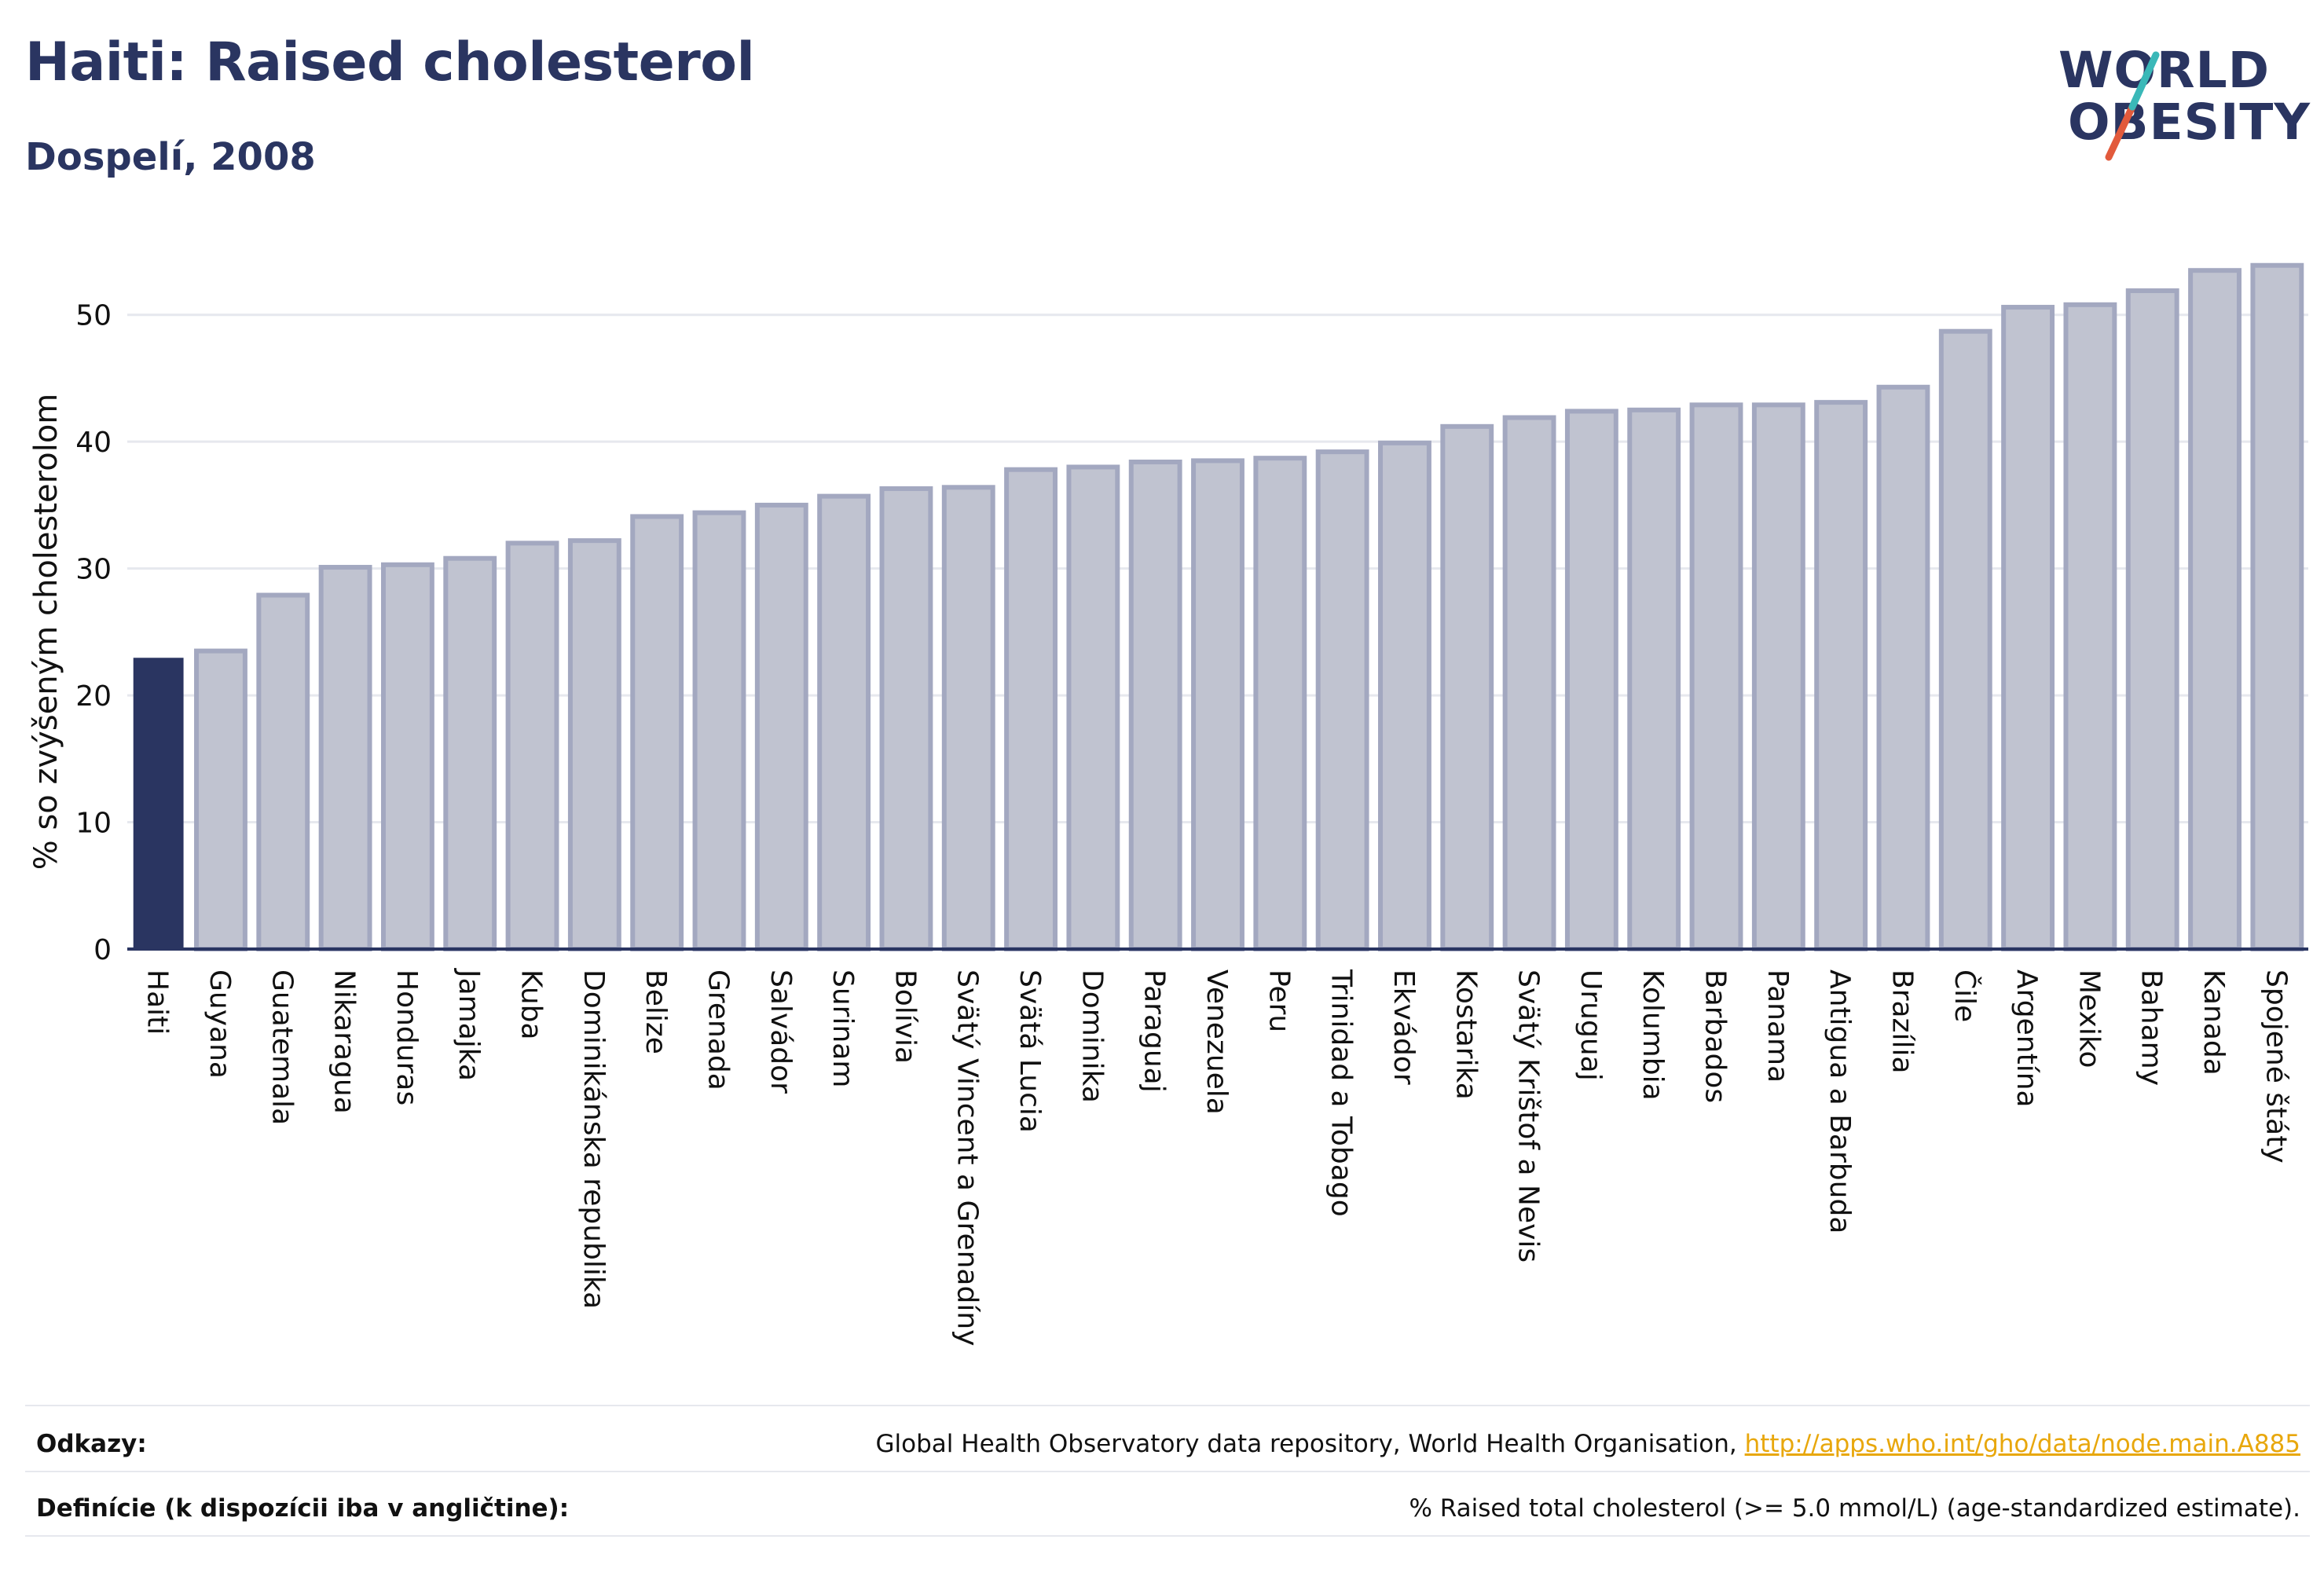 The height and width of the screenshot is (1576, 2324). Describe the element at coordinates (469, 1024) in the screenshot. I see `x-tick-label: Jamajka` at that location.